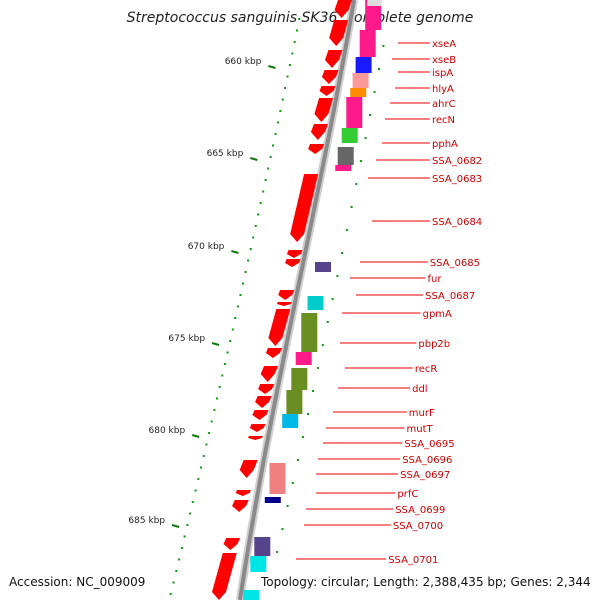  Describe the element at coordinates (425, 475) in the screenshot. I see `gene-label: SSA_0697` at that location.